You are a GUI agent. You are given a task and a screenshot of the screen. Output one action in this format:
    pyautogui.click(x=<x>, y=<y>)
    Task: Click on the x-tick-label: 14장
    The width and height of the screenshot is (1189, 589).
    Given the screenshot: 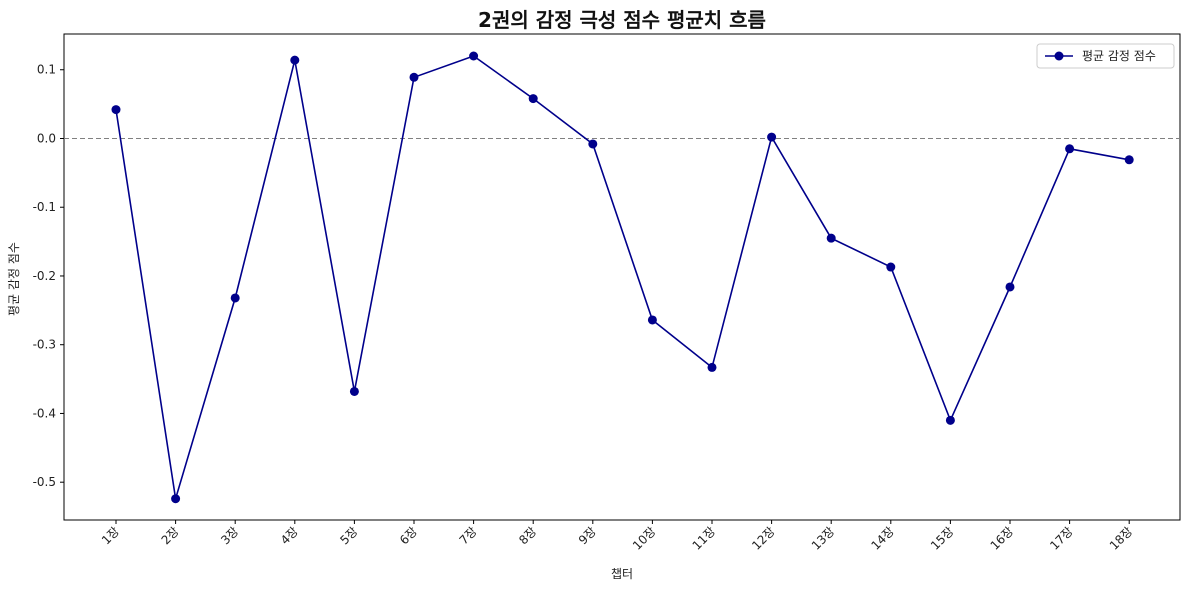 What is the action you would take?
    pyautogui.click(x=882, y=538)
    